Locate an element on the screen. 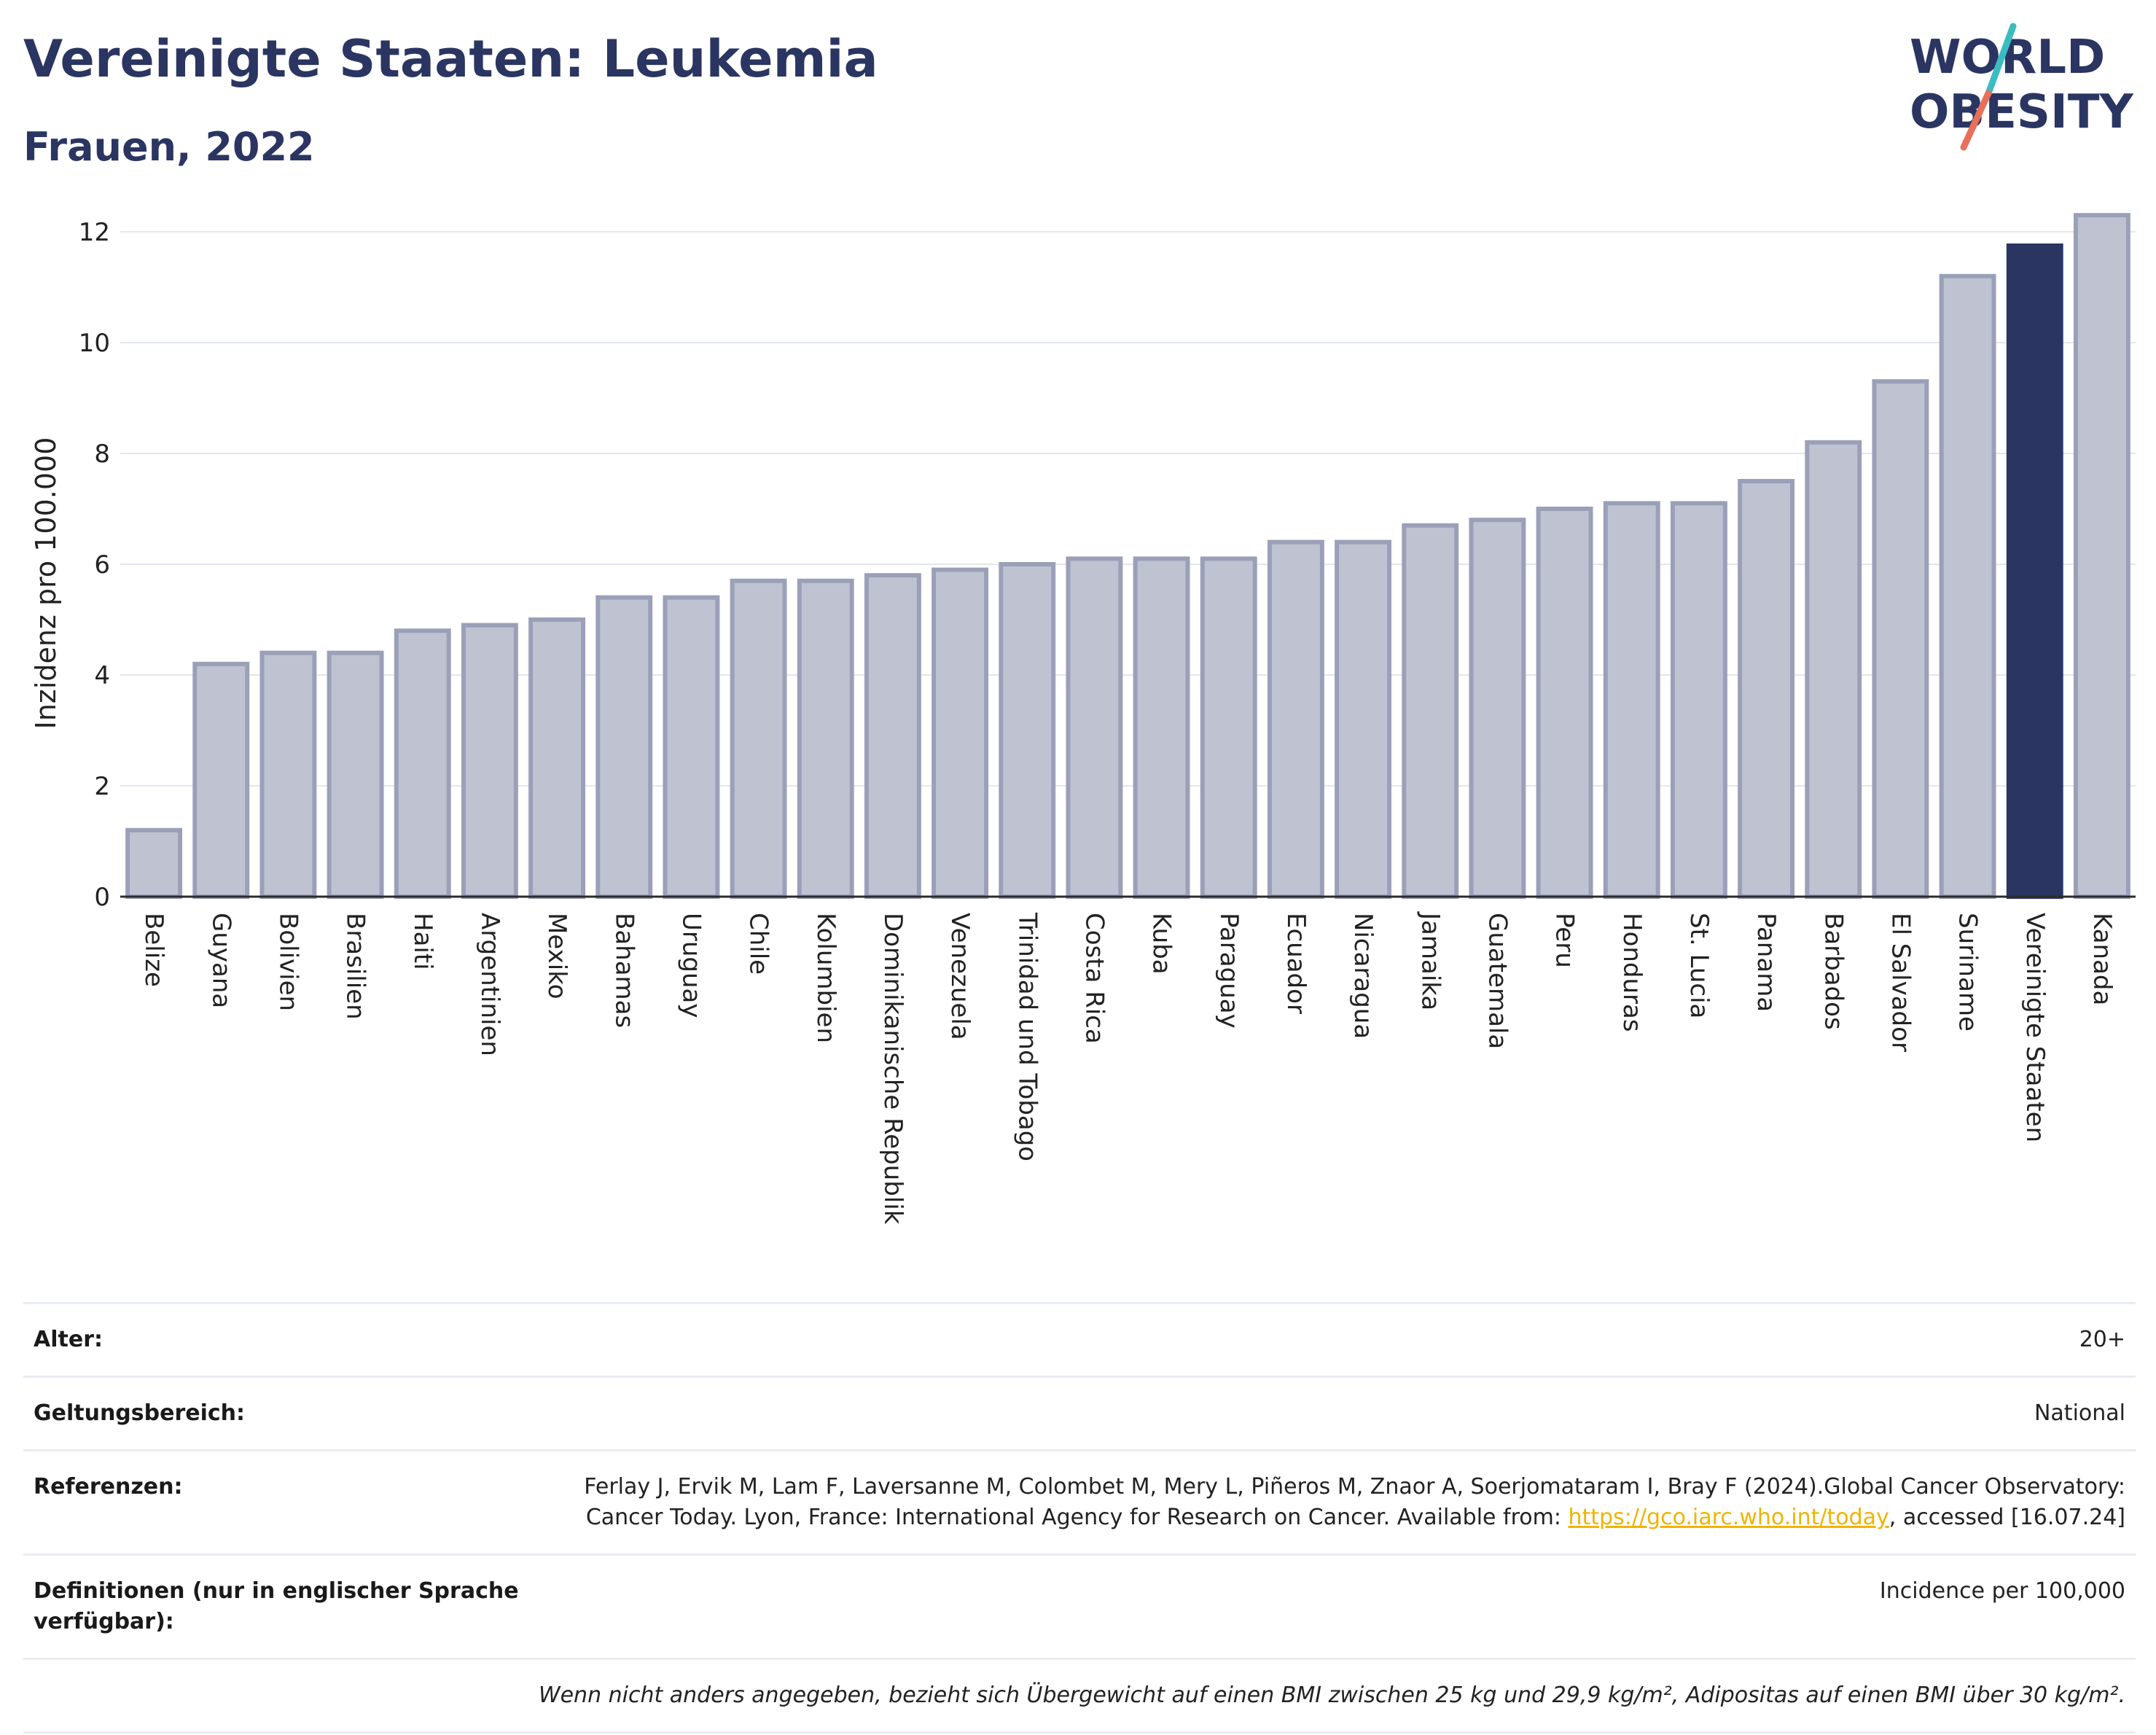 This screenshot has width=2156, height=1735. x-tick-label: Vereinigte Staaten is located at coordinates (2035, 1027).